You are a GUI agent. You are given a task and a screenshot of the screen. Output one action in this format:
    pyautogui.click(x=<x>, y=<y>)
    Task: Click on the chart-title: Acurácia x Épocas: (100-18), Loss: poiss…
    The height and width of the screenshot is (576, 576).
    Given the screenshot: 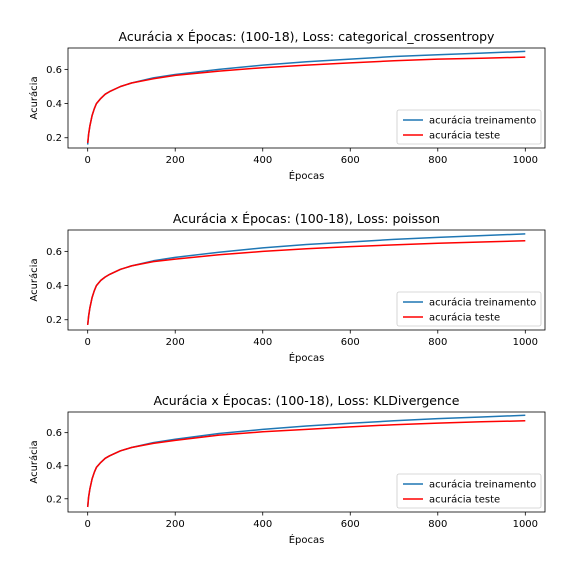 What is the action you would take?
    pyautogui.click(x=306, y=218)
    